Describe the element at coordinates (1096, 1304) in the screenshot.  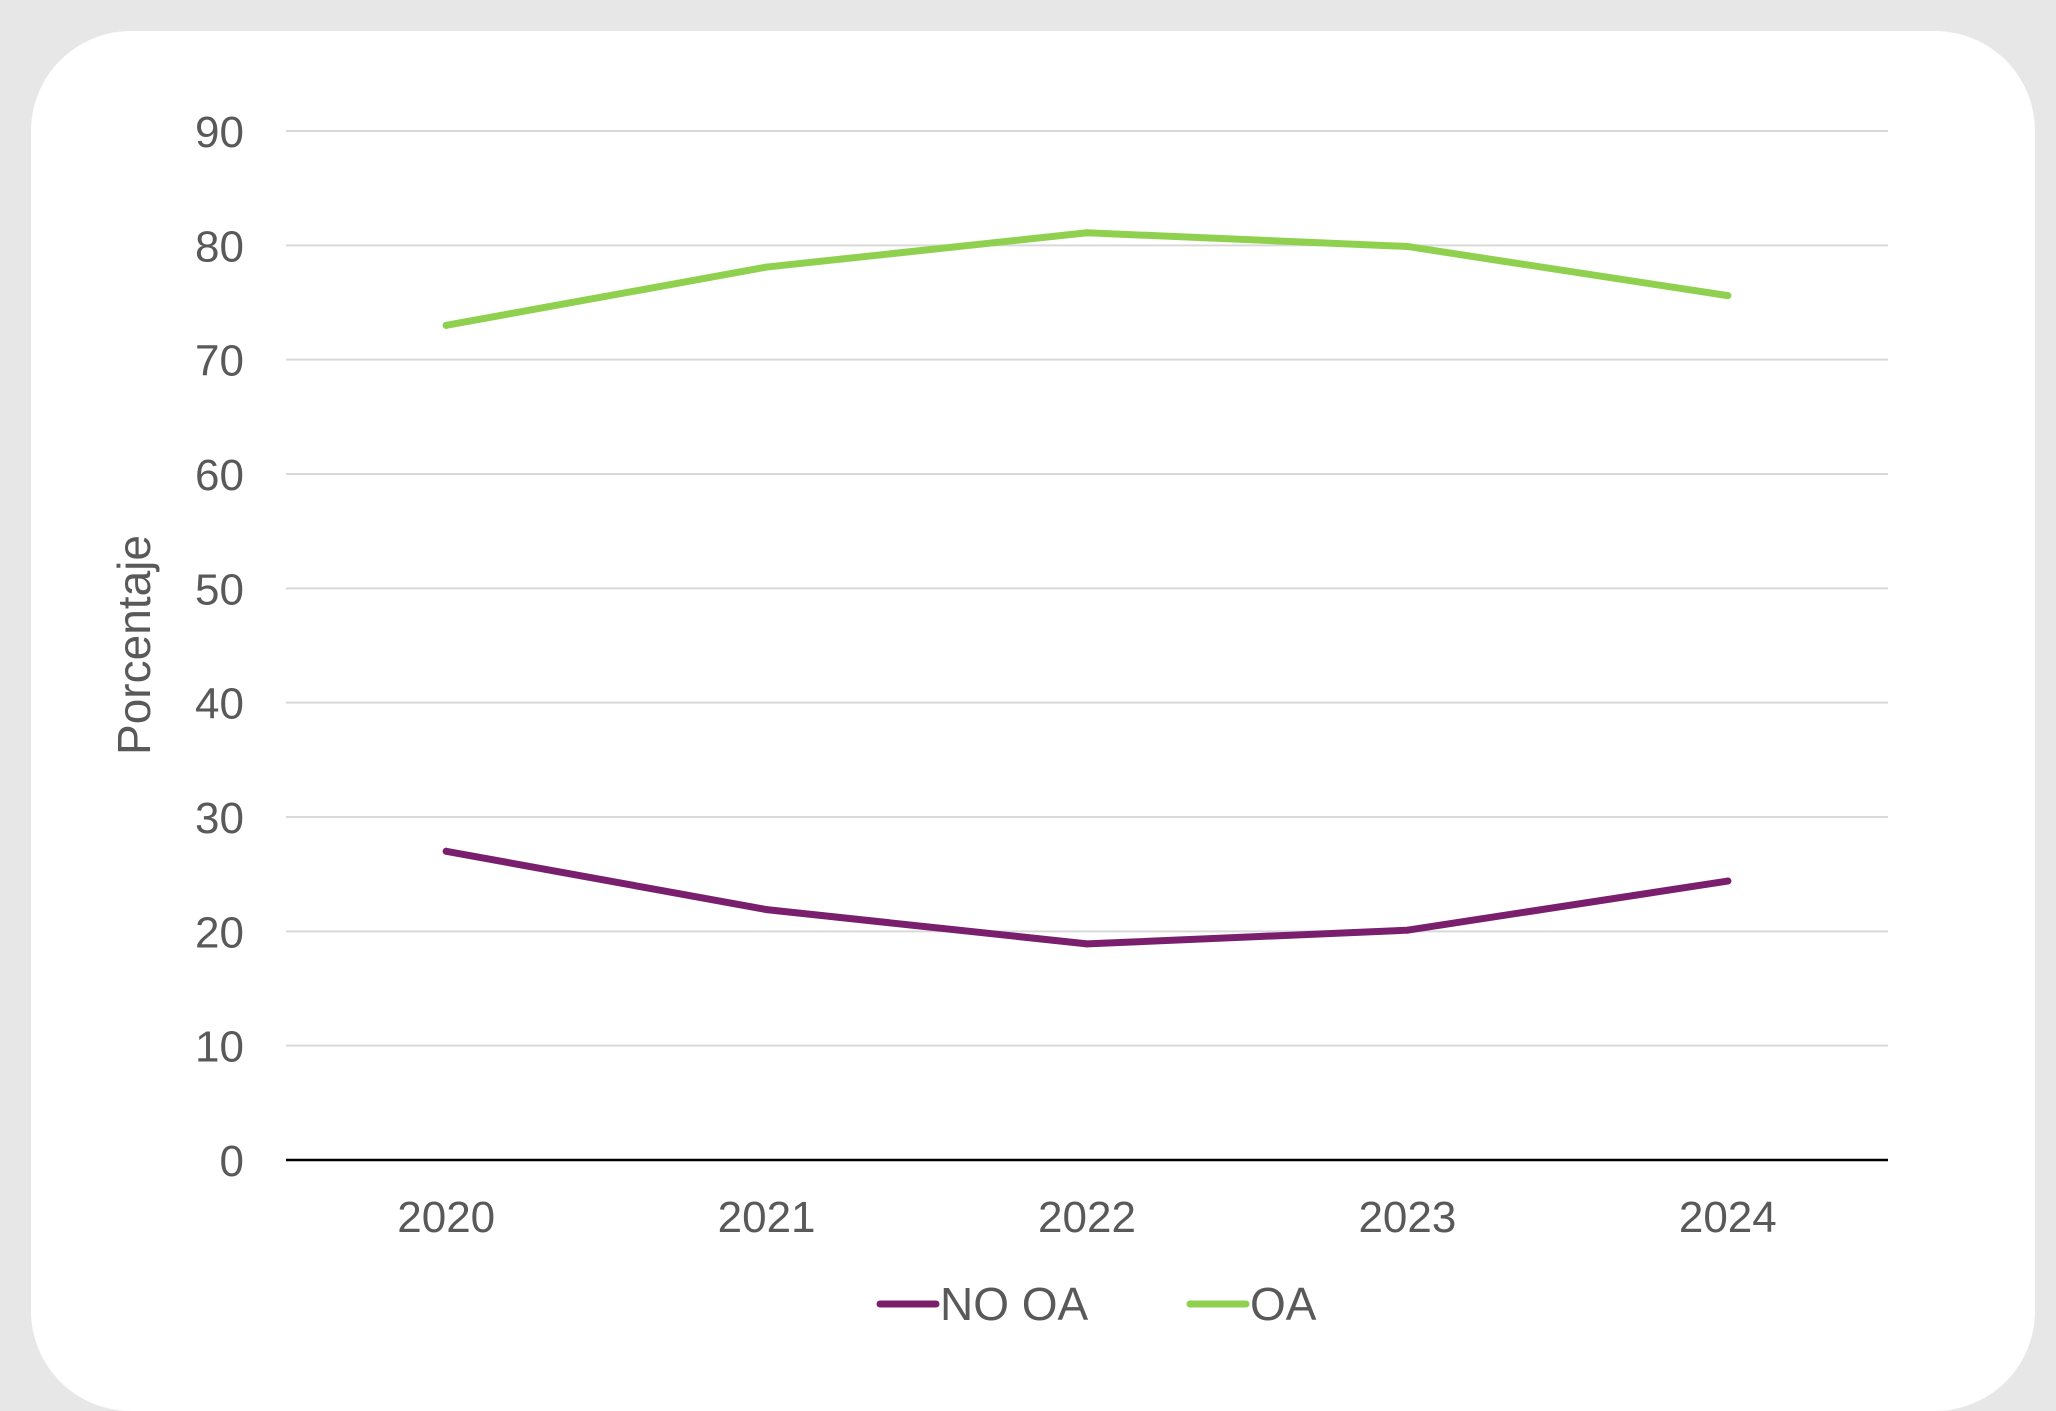
I see `legend: NO OA OA` at that location.